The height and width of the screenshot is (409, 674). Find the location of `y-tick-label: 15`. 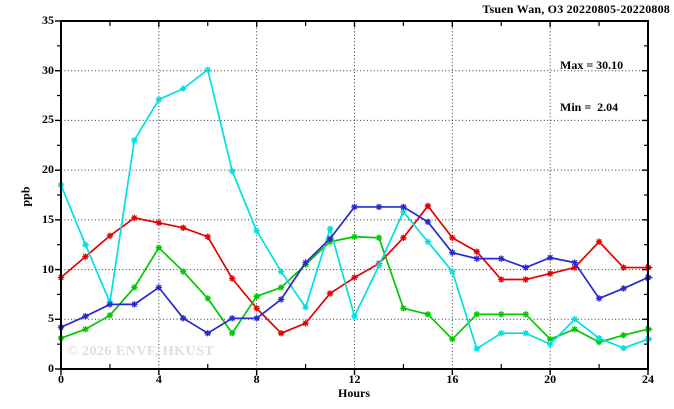

y-tick-label: 15 is located at coordinates (48, 218).